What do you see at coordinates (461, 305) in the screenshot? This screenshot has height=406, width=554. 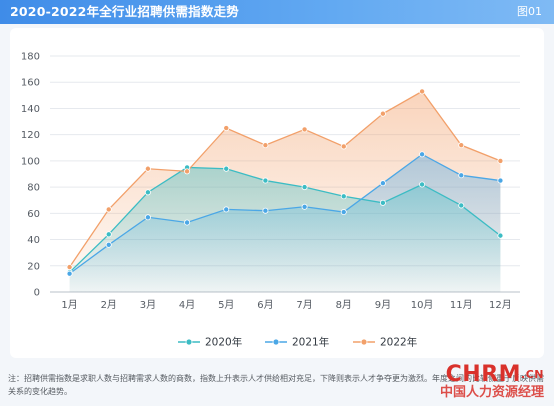 I see `x-tick-label: 11月` at bounding box center [461, 305].